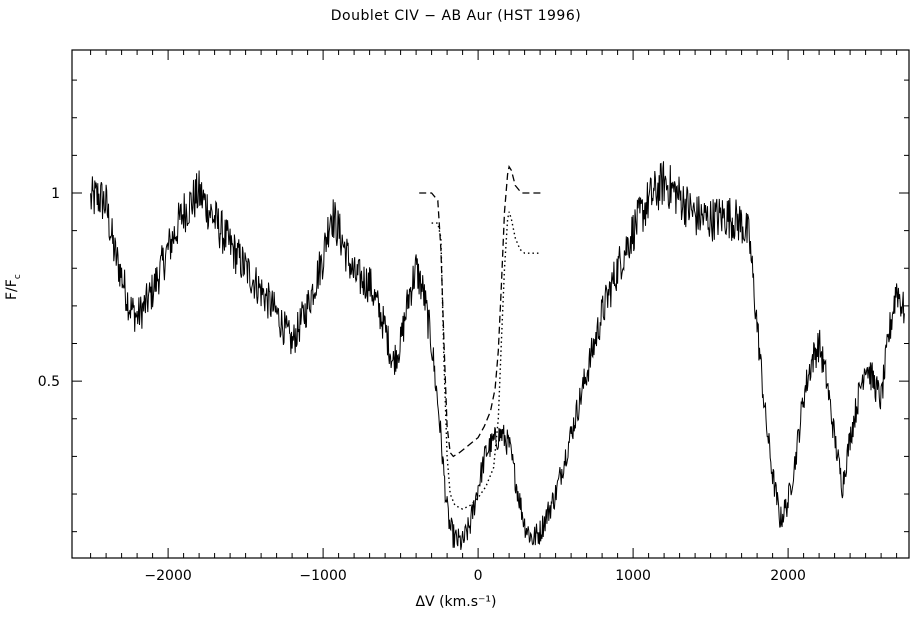  I want to click on x-axis-label: ΔV (km.s⁻¹), so click(456, 602).